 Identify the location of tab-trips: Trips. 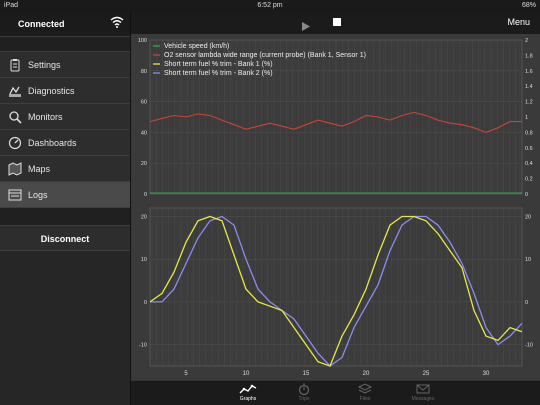
(304, 392).